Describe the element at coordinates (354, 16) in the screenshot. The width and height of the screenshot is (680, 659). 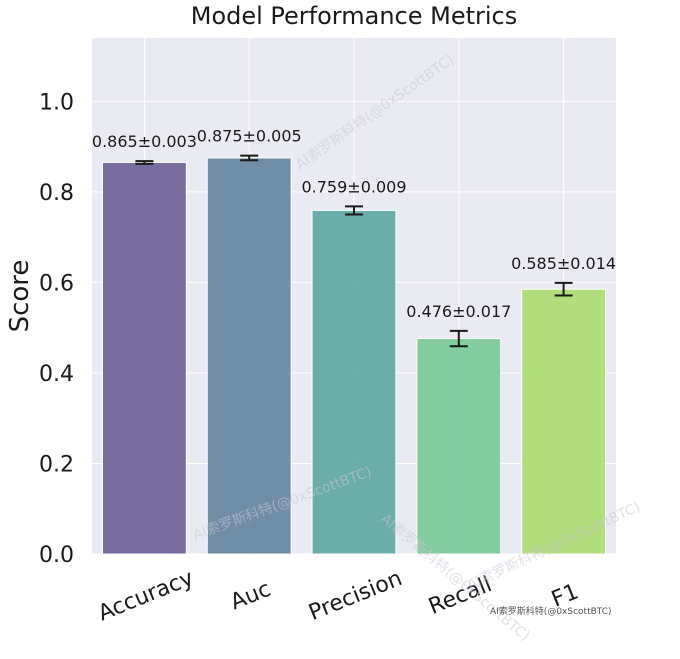
I see `chart-title: Model Performance Metrics` at that location.